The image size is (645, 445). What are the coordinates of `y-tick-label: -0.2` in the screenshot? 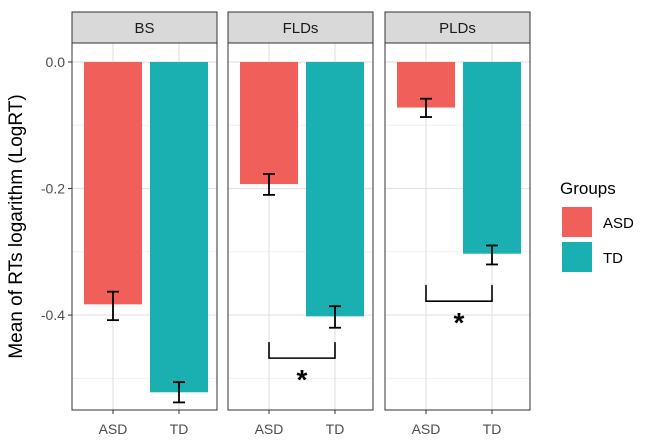 It's located at (53, 189).